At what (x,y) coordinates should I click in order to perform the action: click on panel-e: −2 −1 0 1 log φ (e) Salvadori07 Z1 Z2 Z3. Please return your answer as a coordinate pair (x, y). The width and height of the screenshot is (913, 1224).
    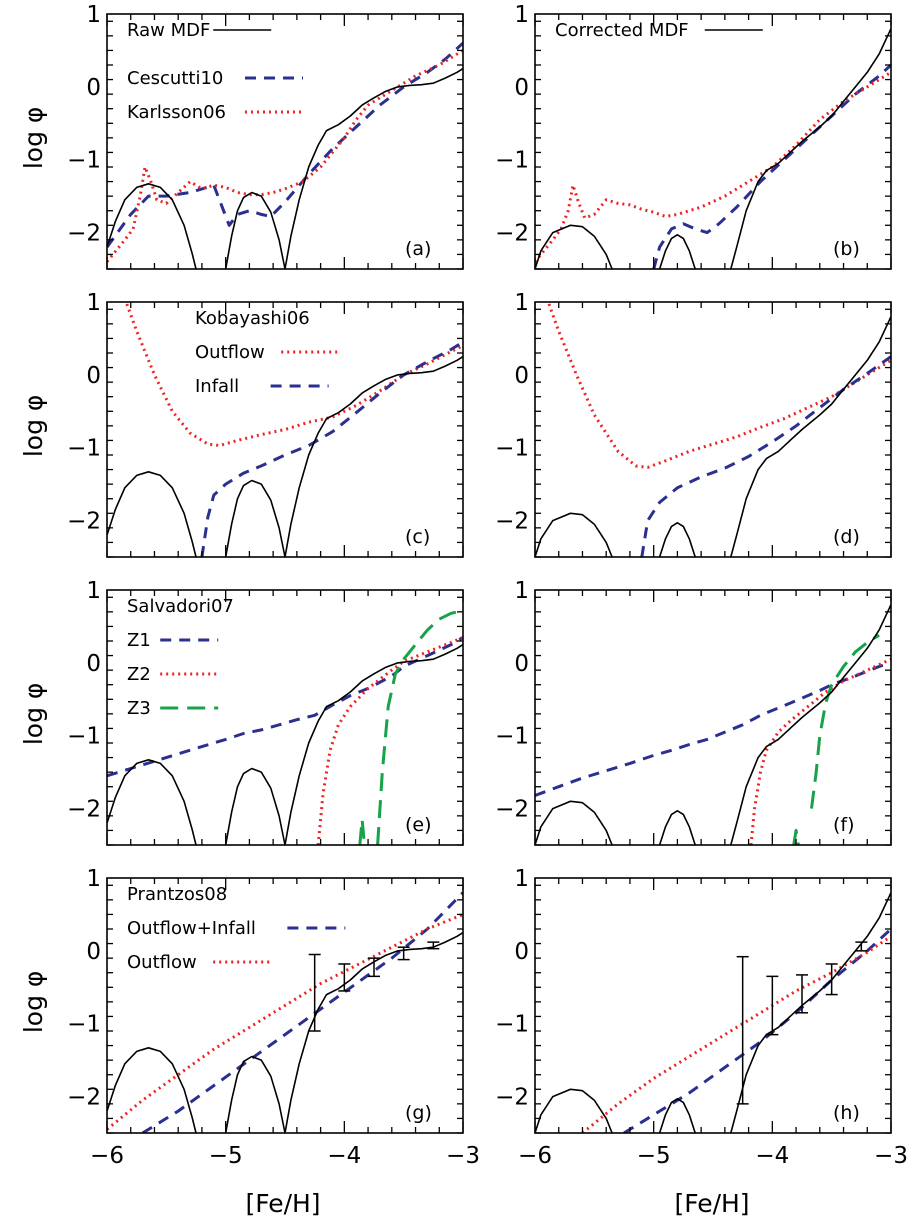
    Looking at the image, I should click on (241, 712).